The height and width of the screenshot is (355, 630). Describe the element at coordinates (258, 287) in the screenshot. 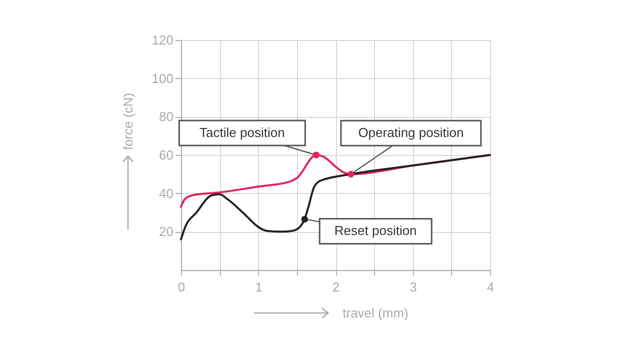

I see `x-tick-label: 1` at that location.